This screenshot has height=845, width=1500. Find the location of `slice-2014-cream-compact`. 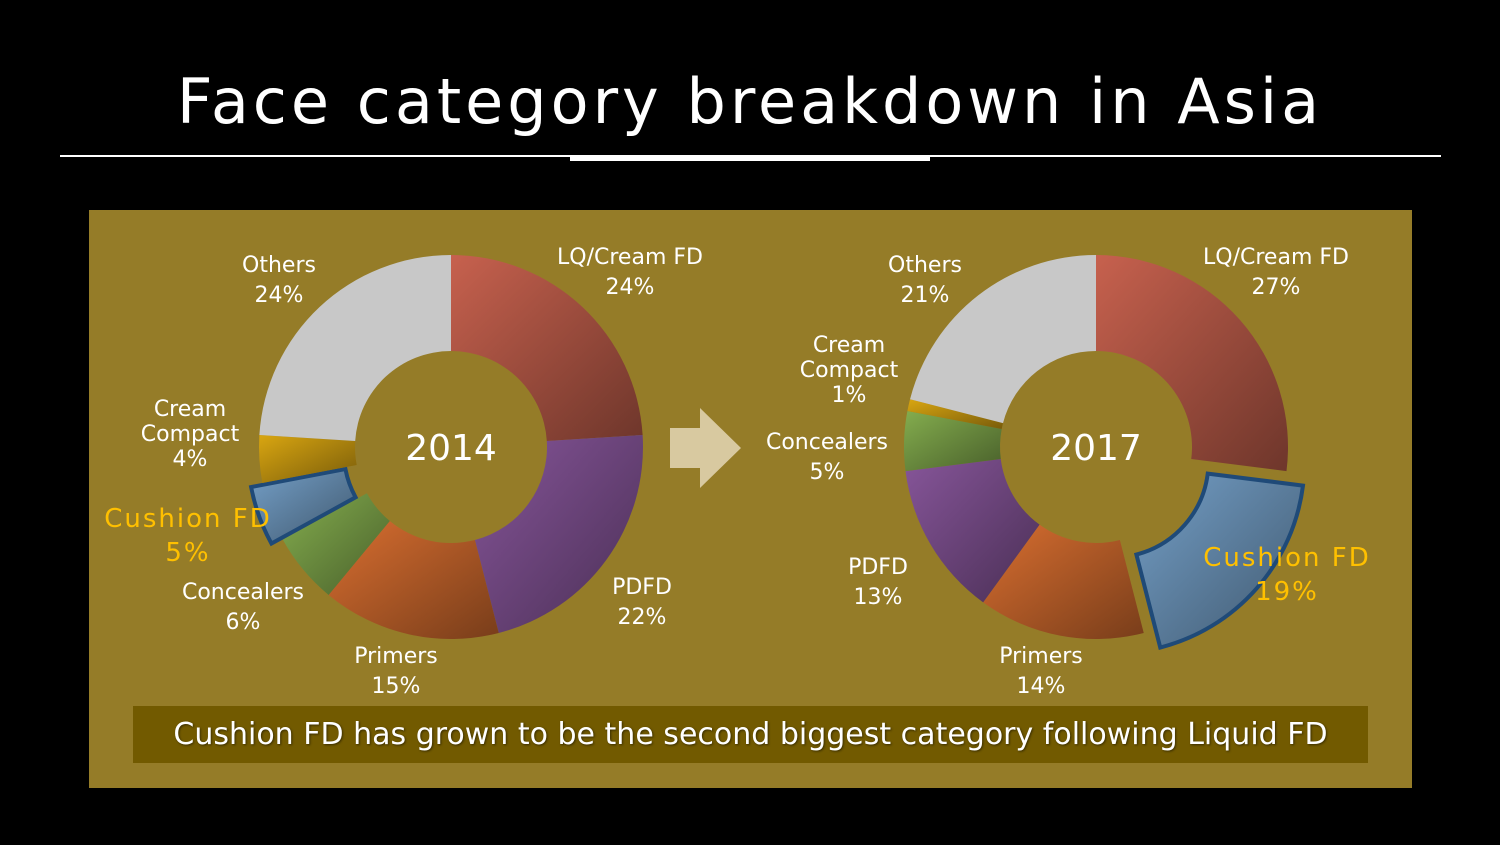

slice-2014-cream-compact is located at coordinates (308, 458).